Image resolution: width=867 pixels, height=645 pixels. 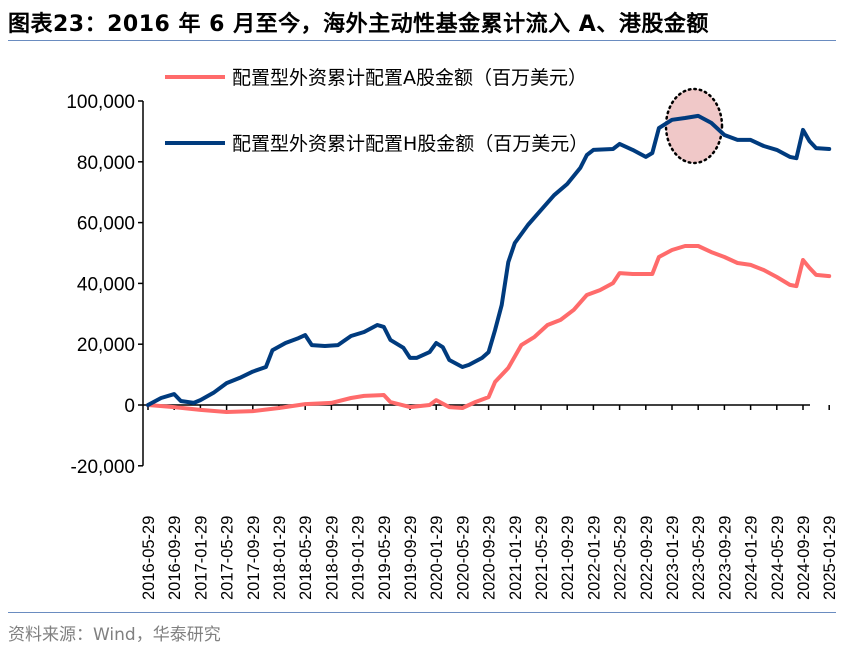 I want to click on y-tick-label: 40,000, so click(x=106, y=284).